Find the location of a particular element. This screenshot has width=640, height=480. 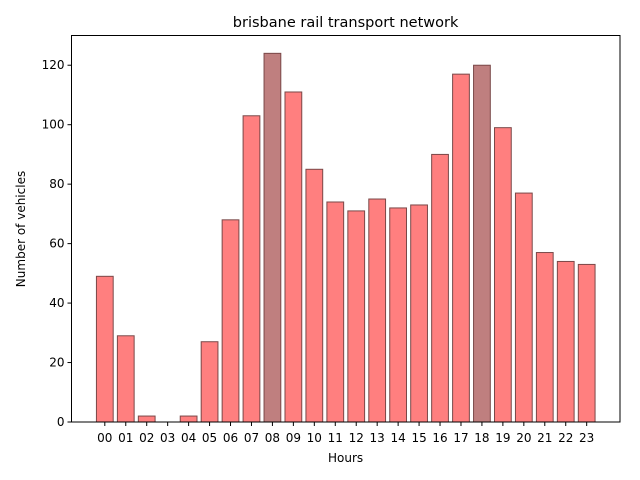

x-tick-label: 22 is located at coordinates (565, 438).